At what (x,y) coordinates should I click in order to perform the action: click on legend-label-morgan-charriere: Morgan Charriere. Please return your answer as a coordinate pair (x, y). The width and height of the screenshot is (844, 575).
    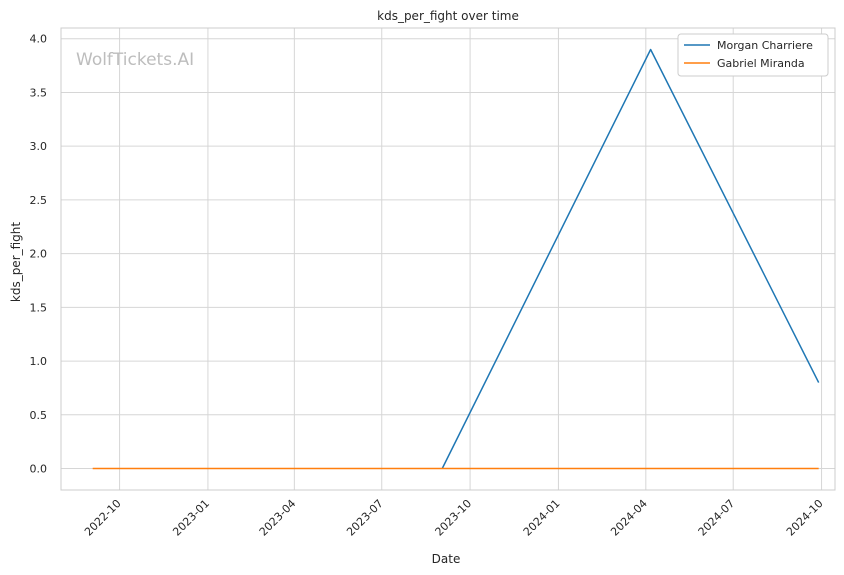
    Looking at the image, I should click on (765, 45).